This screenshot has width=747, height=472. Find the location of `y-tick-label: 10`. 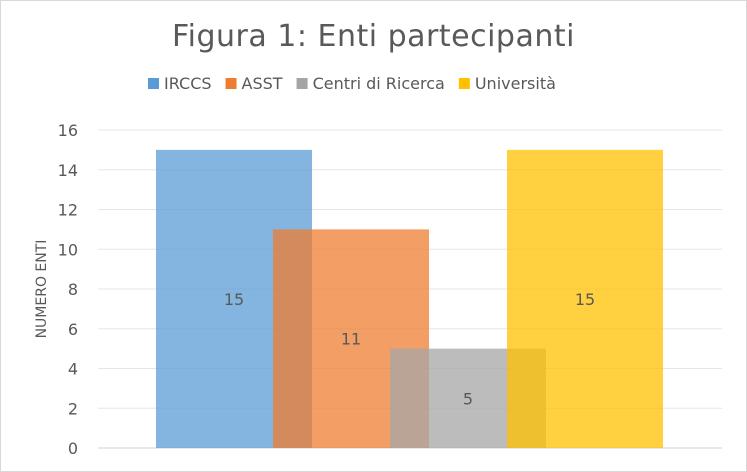

y-tick-label: 10 is located at coordinates (68, 249).